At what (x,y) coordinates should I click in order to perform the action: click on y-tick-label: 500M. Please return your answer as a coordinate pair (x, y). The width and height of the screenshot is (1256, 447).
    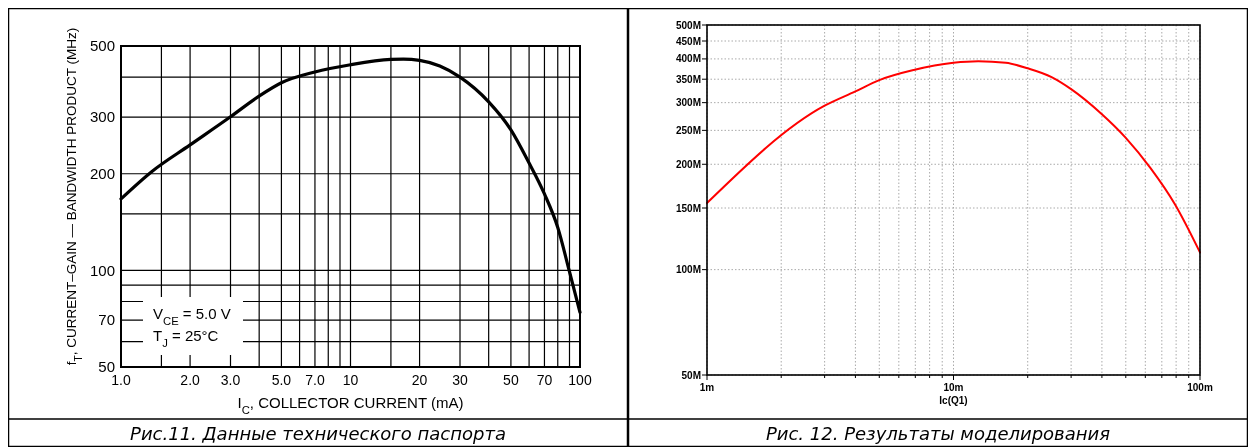
    Looking at the image, I should click on (688, 25).